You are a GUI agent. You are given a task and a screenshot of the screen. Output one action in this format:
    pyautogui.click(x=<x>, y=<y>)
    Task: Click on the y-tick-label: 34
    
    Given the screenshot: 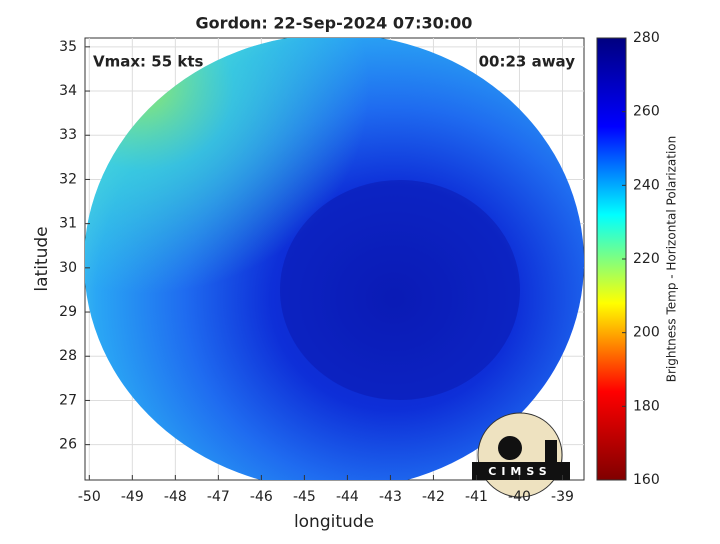 What is the action you would take?
    pyautogui.click(x=68, y=91)
    